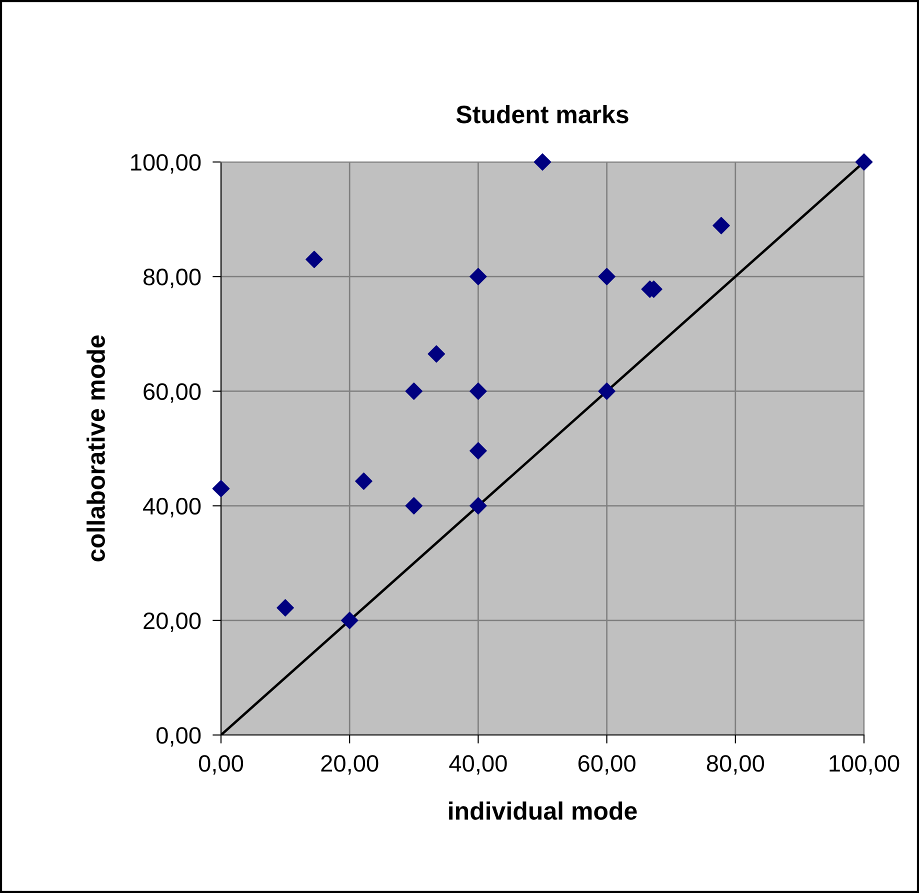 The height and width of the screenshot is (893, 919). Describe the element at coordinates (542, 114) in the screenshot. I see `chart-title: Student marks` at that location.